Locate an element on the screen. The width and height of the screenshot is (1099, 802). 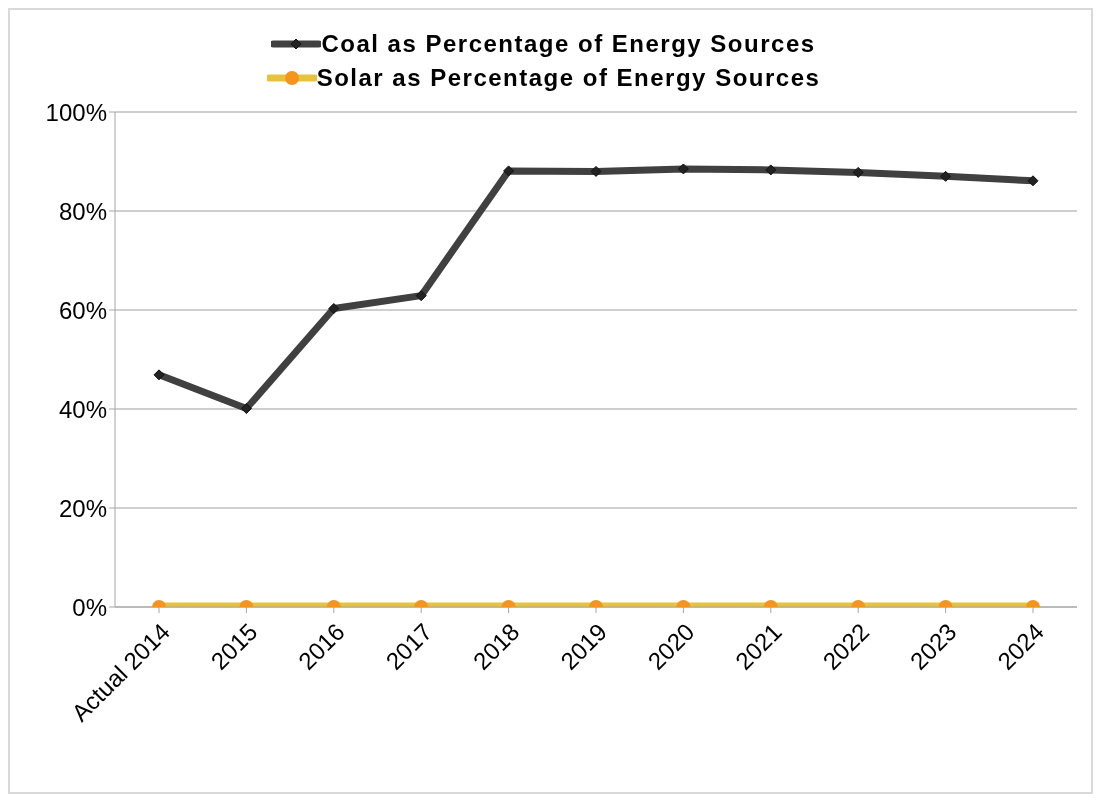
y-tick-label: 40% is located at coordinates (82, 409).